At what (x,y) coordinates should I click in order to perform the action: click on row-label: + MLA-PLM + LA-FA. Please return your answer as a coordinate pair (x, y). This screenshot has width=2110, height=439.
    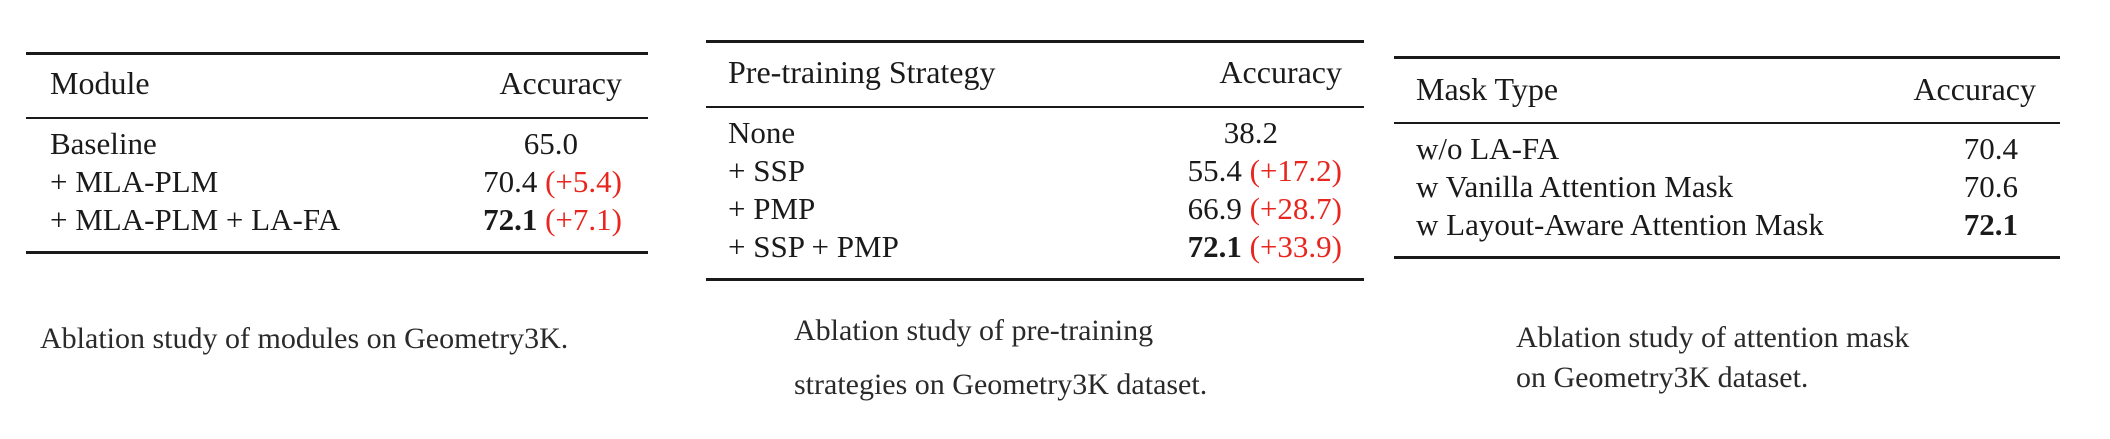
    Looking at the image, I should click on (195, 219).